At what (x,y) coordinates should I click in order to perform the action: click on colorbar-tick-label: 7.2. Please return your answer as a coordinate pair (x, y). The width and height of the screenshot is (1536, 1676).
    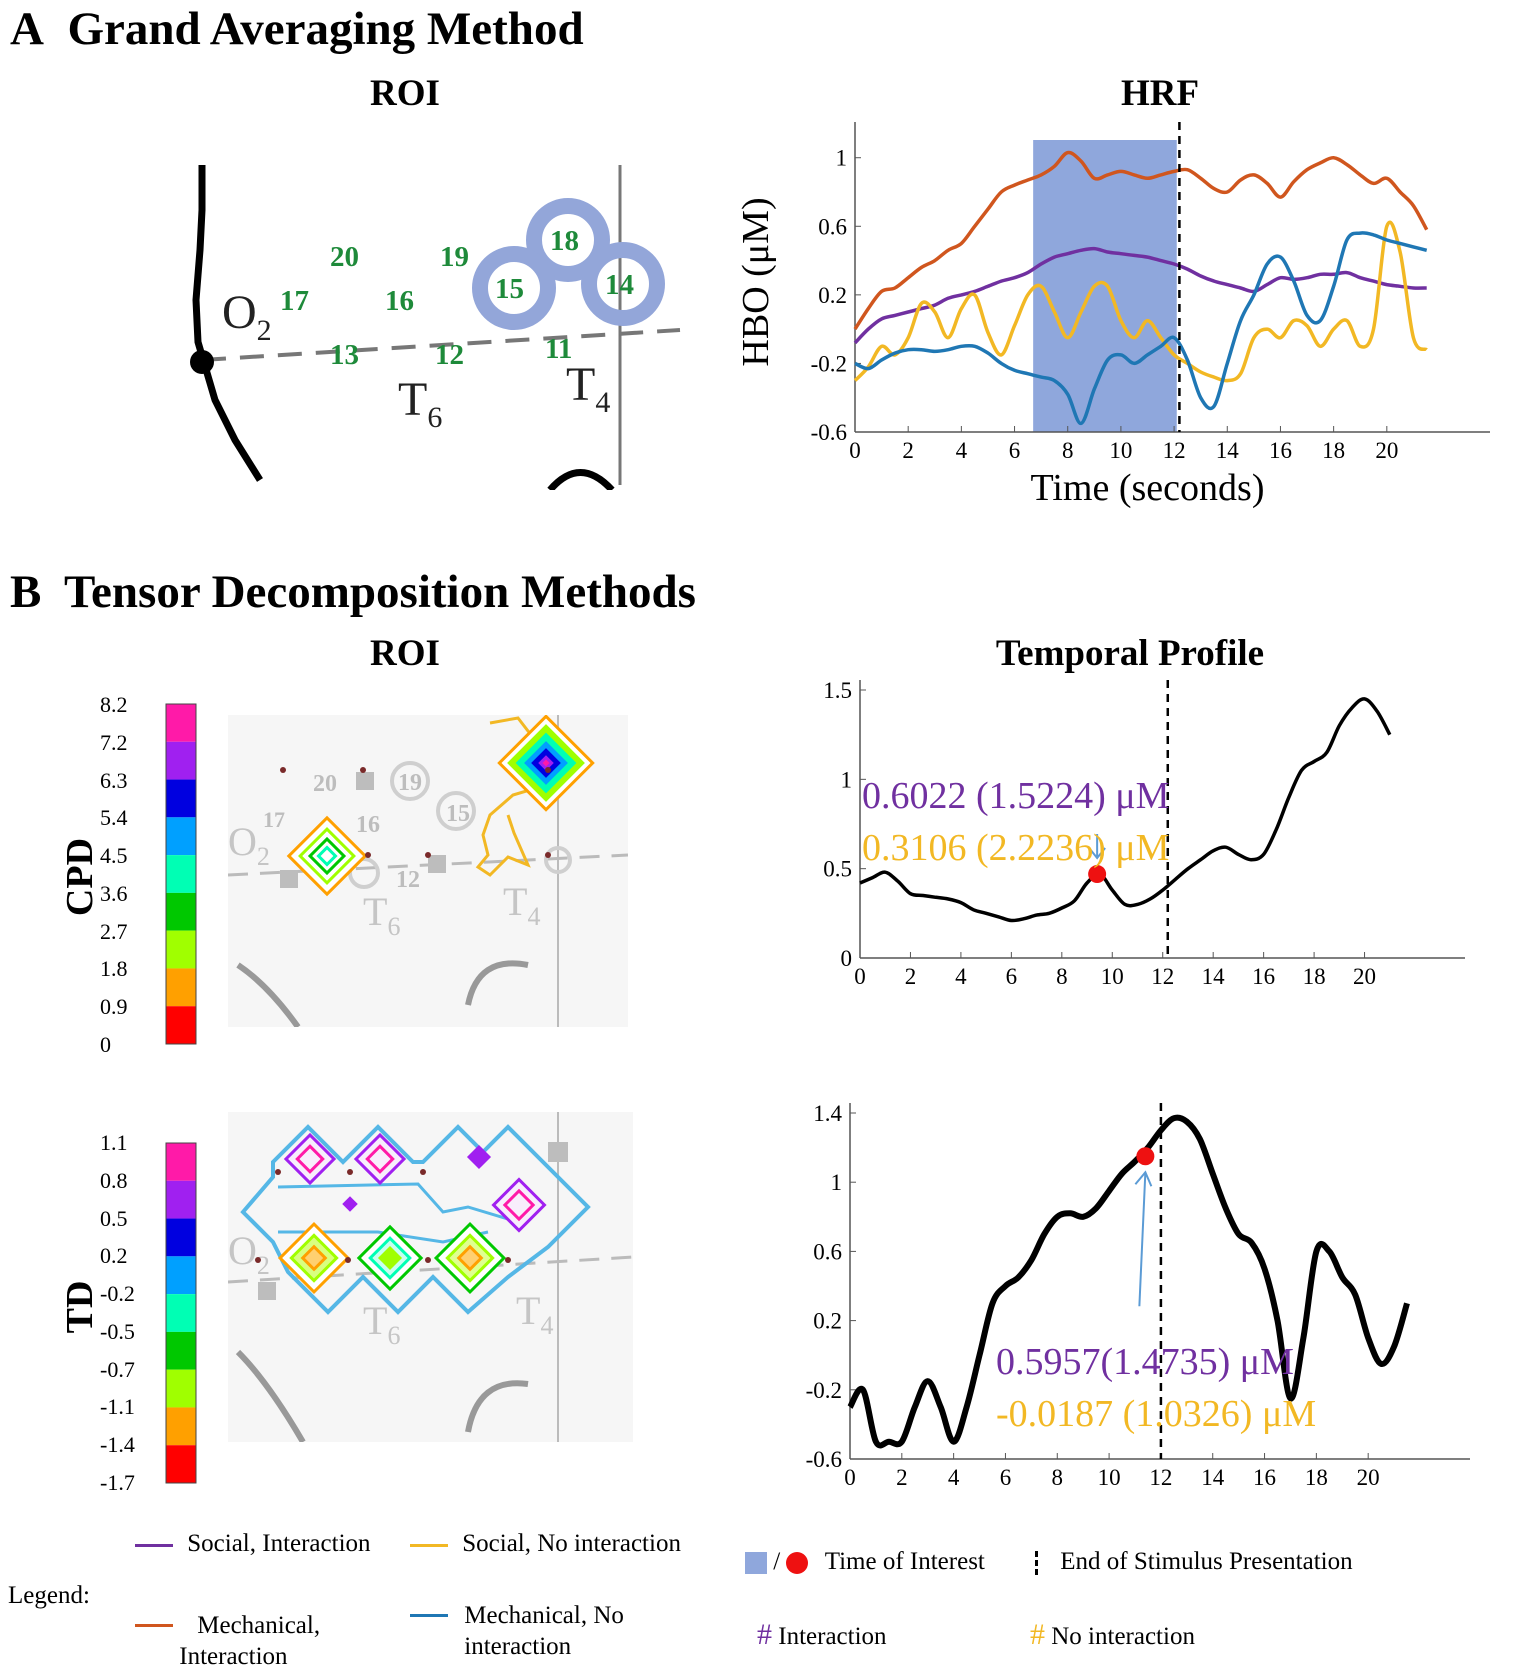
    Looking at the image, I should click on (114, 742).